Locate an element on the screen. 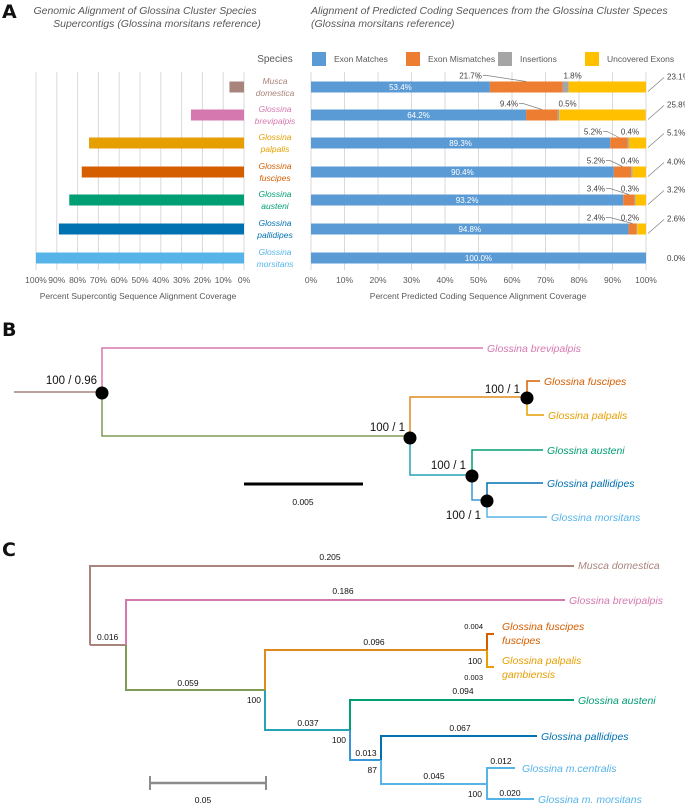 The height and width of the screenshot is (804, 685). tree-c-branch-to-pallidipes-clade is located at coordinates (365, 745).